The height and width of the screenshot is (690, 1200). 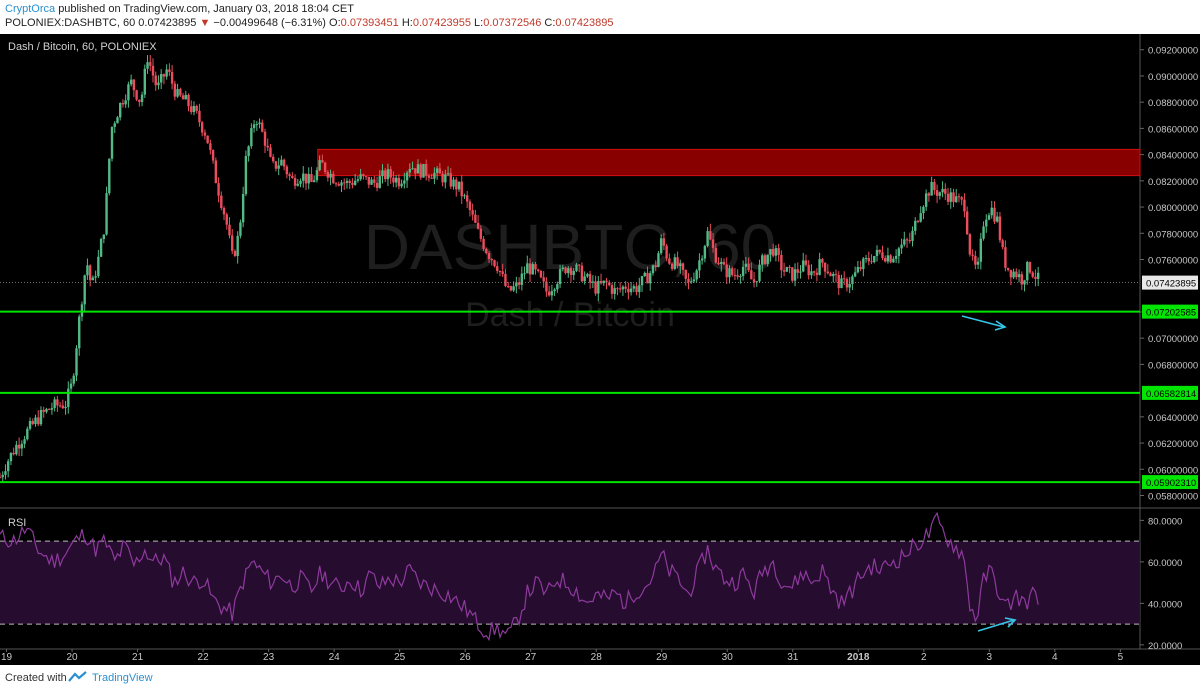 What do you see at coordinates (600, 677) in the screenshot?
I see `footer: Created with TradingView` at bounding box center [600, 677].